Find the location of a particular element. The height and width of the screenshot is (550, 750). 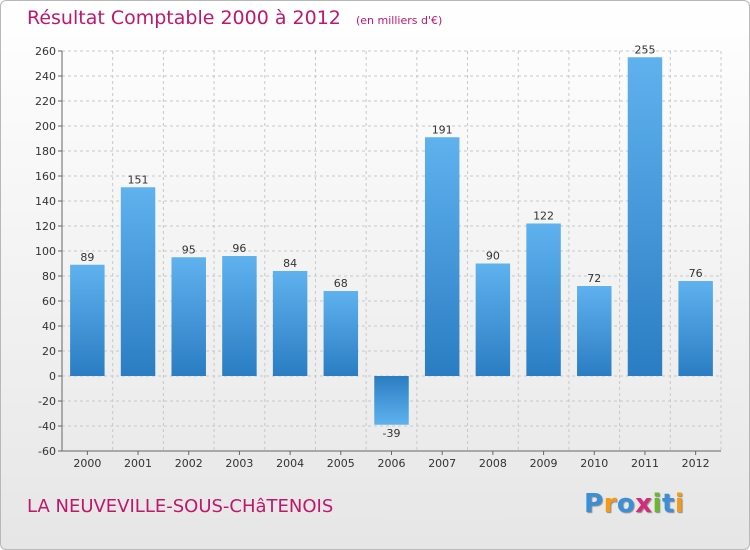

data-label-2007: 191 is located at coordinates (442, 129).